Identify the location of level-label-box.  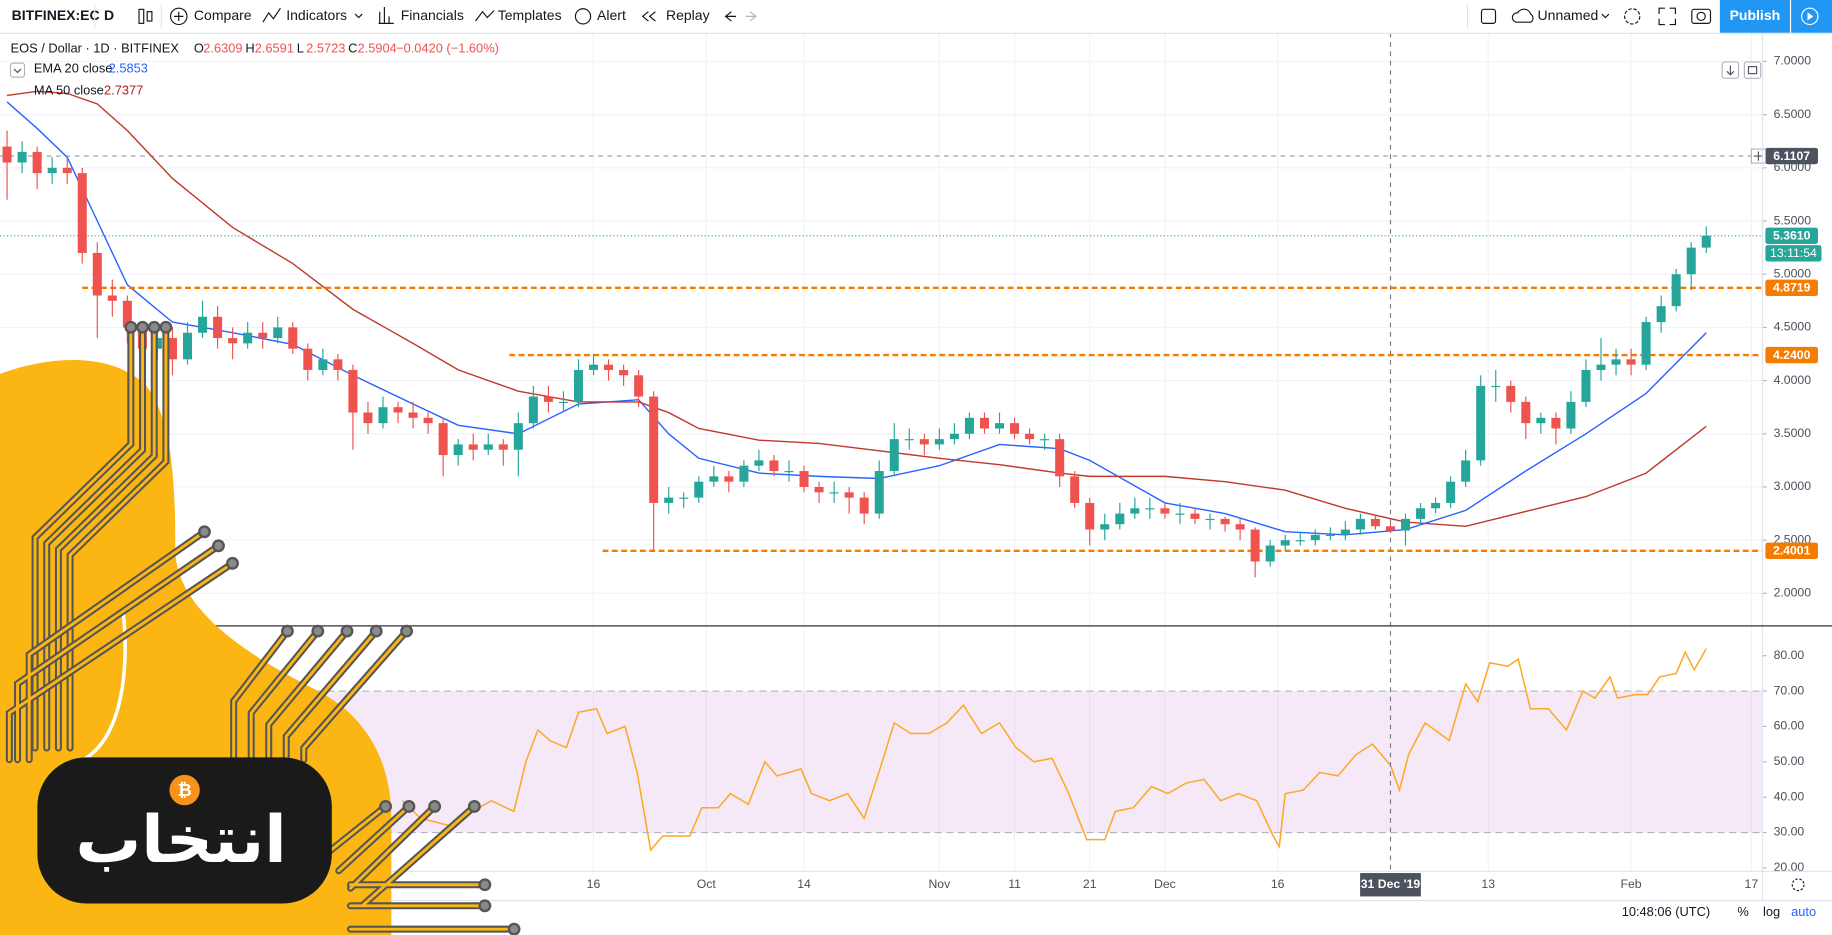
(1791, 355).